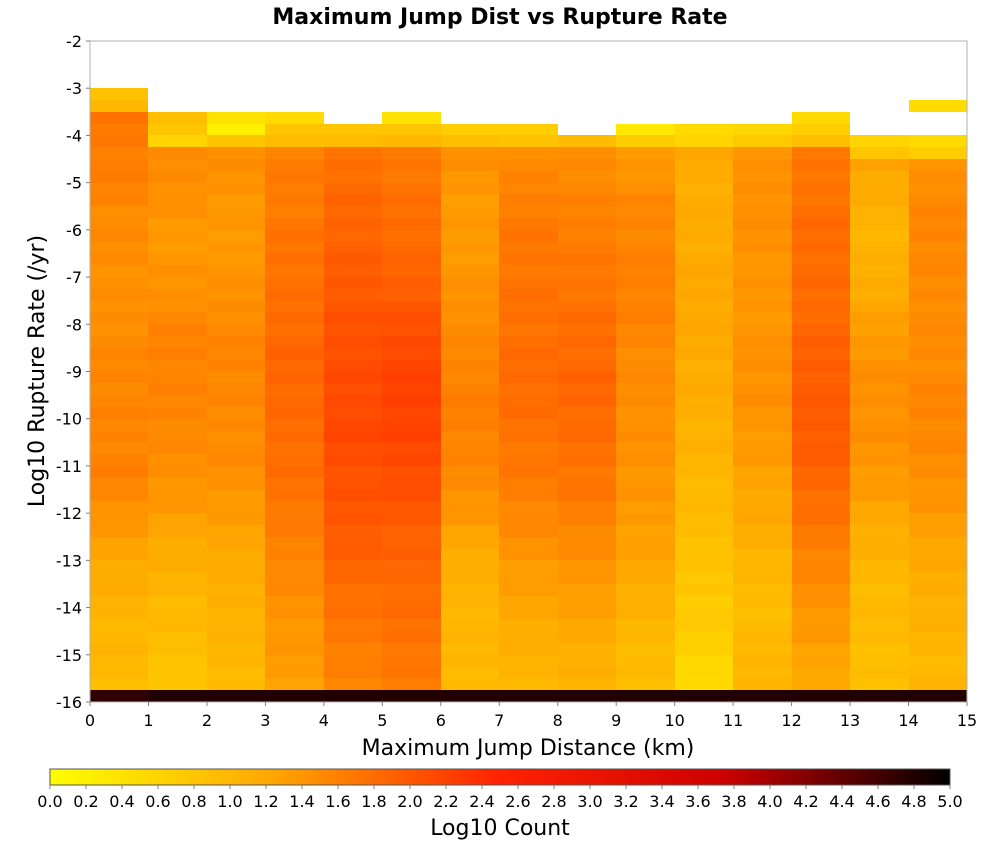 This screenshot has height=850, width=1000. Describe the element at coordinates (531, 716) in the screenshot. I see `x-axis-ticks: 0 1 2 3 4 5 6 7 8 9 10 11 12 13 14 15` at that location.